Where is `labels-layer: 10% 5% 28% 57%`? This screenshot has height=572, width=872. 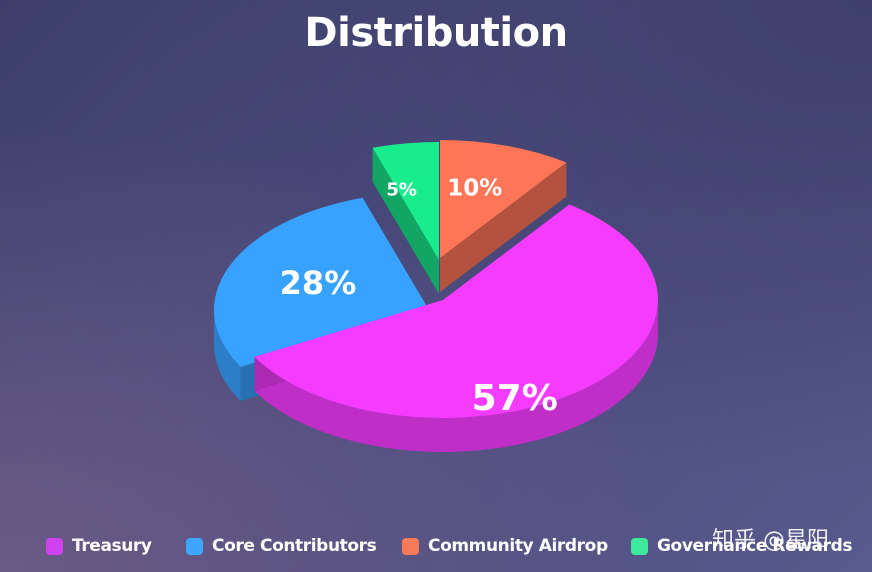
labels-layer: 10% 5% 28% 57% is located at coordinates (419, 297).